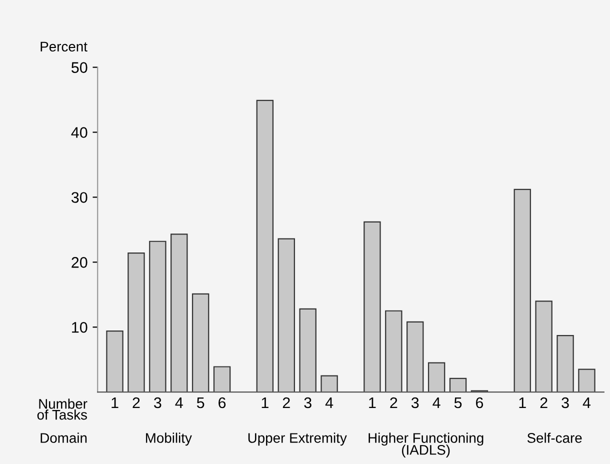 The image size is (610, 464). I want to click on text: Mobility, so click(169, 439).